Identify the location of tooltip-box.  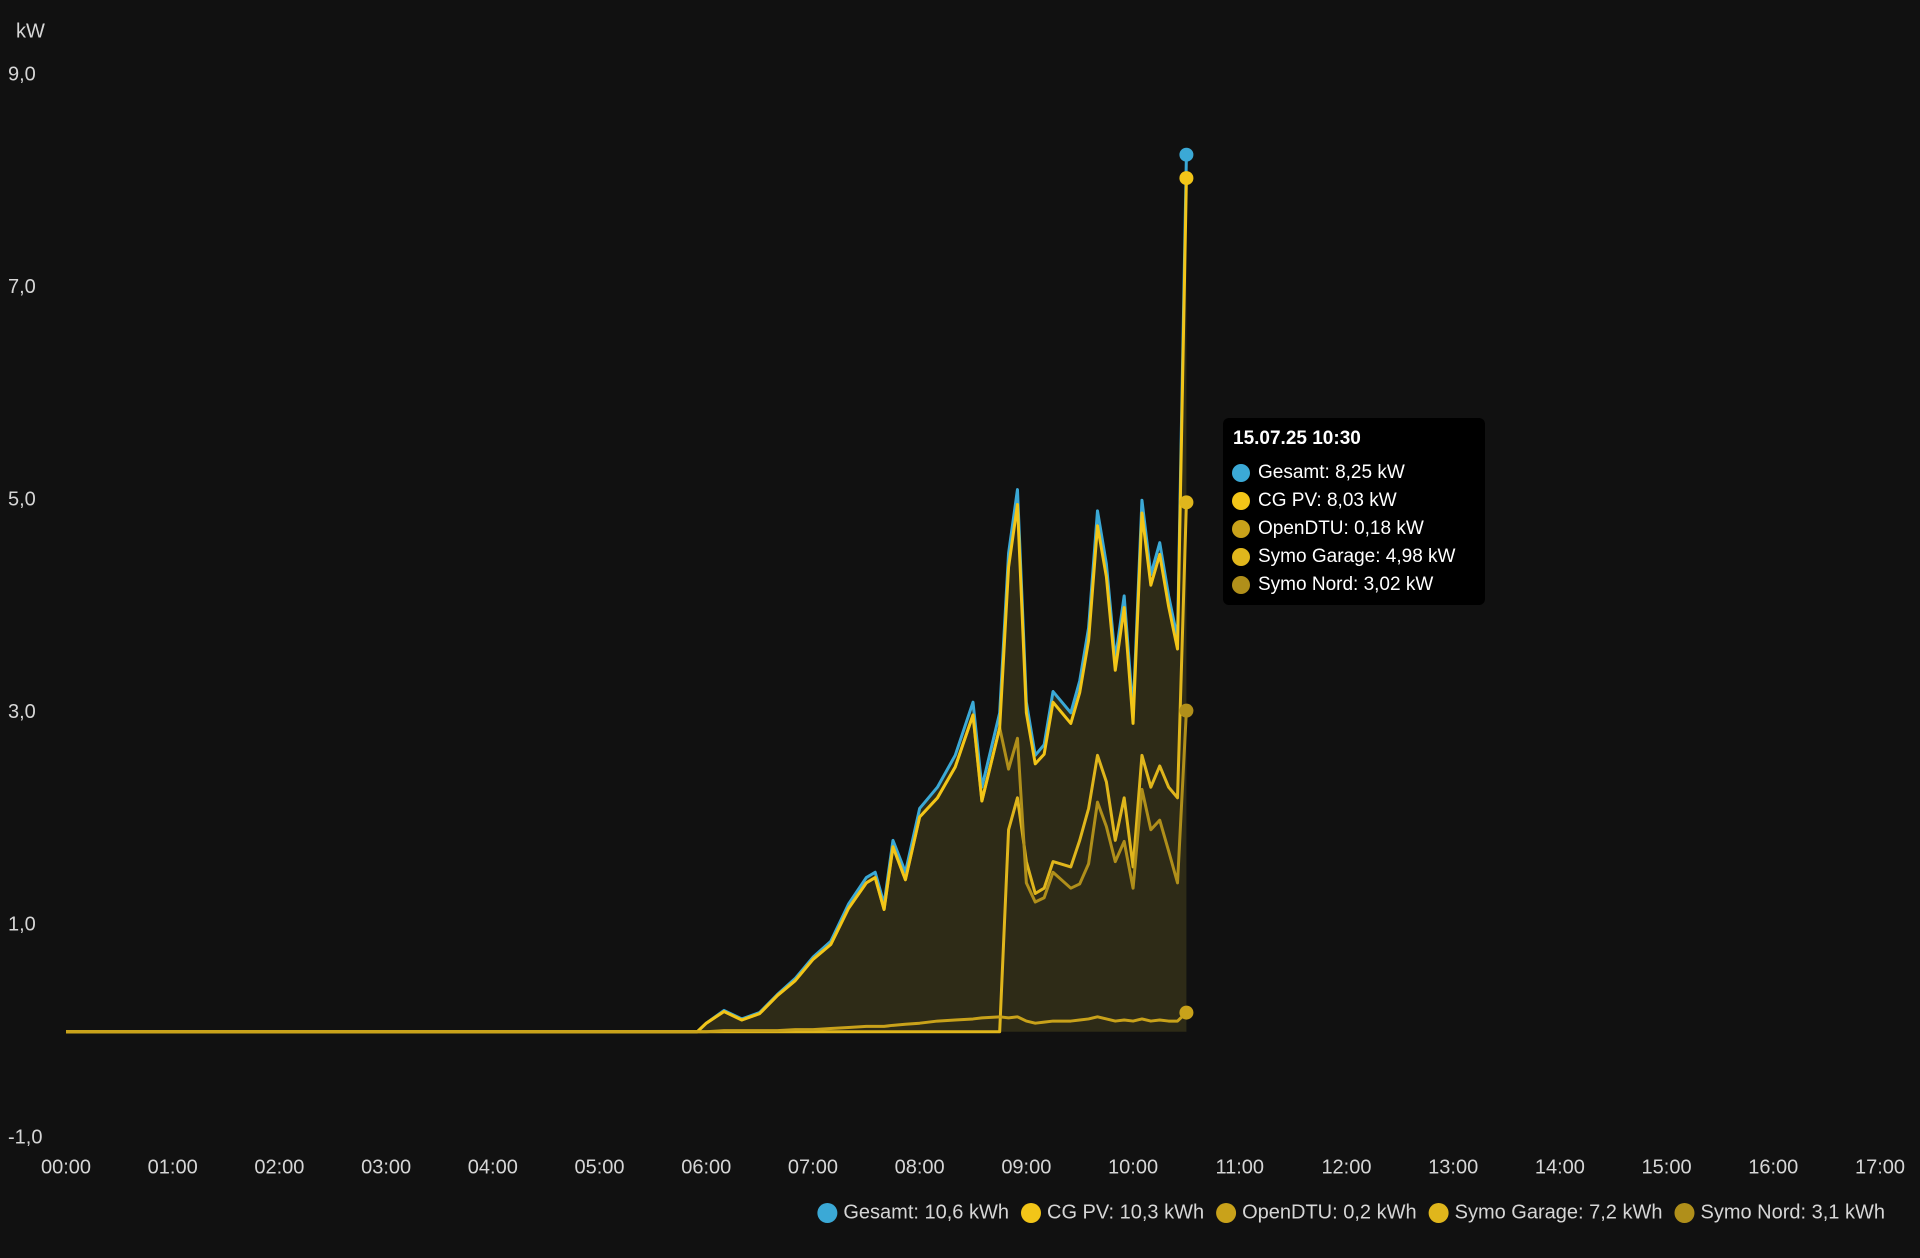
(1354, 511).